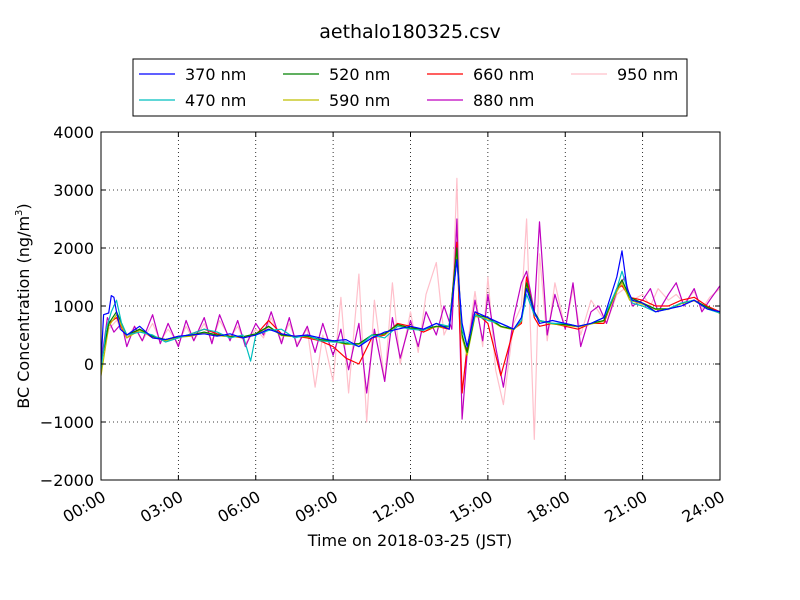  Describe the element at coordinates (410, 32) in the screenshot. I see `chart-title: aethalo180325.csv` at that location.